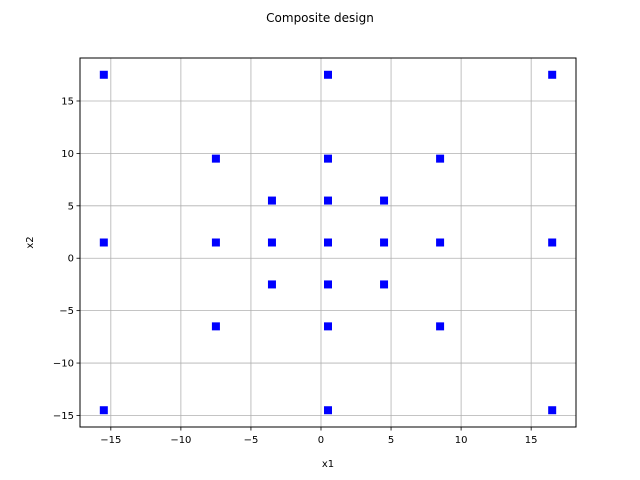 The width and height of the screenshot is (640, 480). Describe the element at coordinates (71, 259) in the screenshot. I see `y-tick-label: 0` at that location.